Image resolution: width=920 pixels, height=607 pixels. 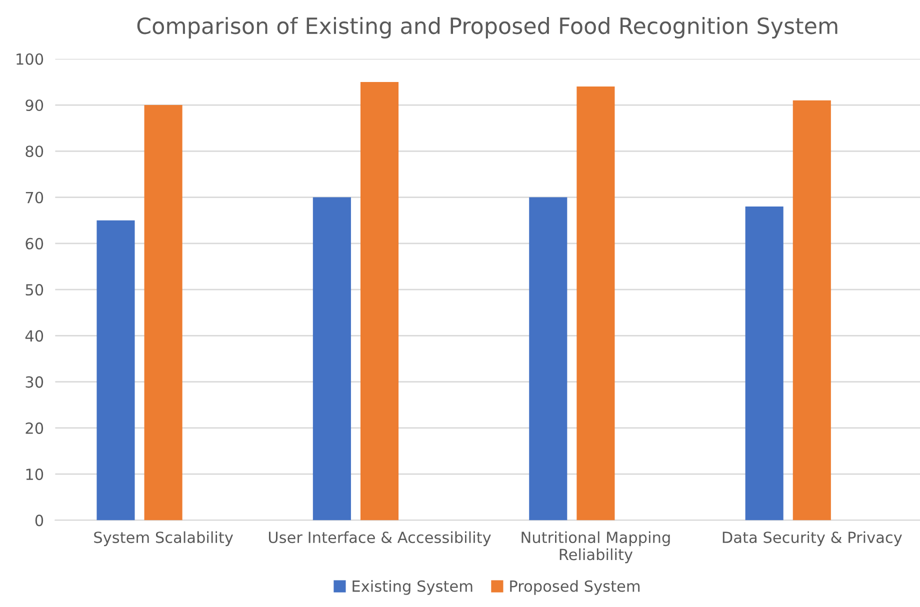 I want to click on x-tick-label: User Interface & Accessibility, so click(x=379, y=538).